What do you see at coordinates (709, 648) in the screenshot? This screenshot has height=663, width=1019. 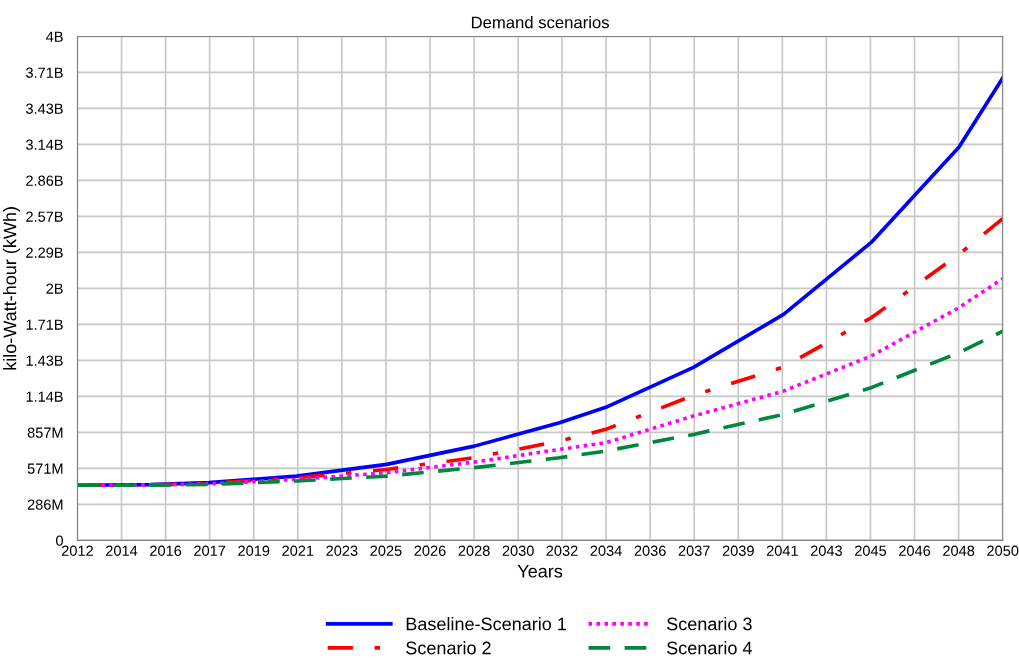 I see `legend-label: Scenario 4` at bounding box center [709, 648].